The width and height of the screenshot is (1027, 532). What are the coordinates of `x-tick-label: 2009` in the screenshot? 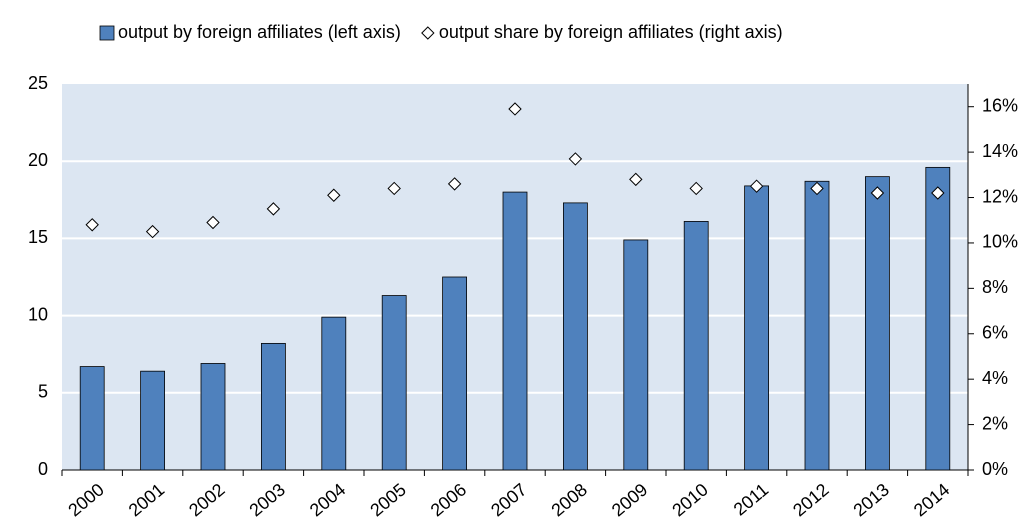 It's located at (630, 499).